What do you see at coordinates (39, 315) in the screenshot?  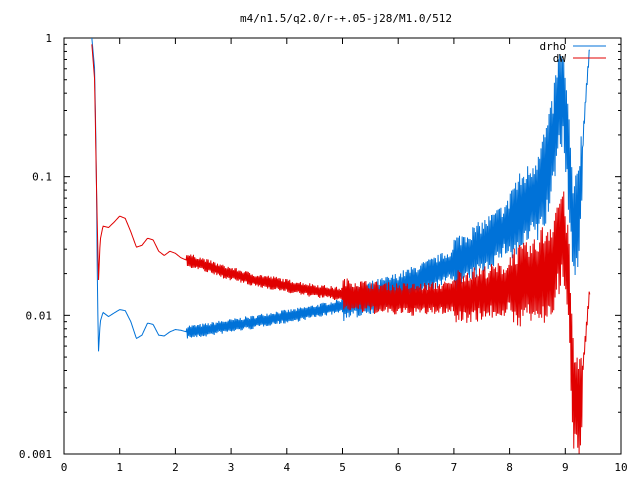 I see `y-tick-label: 0.01` at bounding box center [39, 315].